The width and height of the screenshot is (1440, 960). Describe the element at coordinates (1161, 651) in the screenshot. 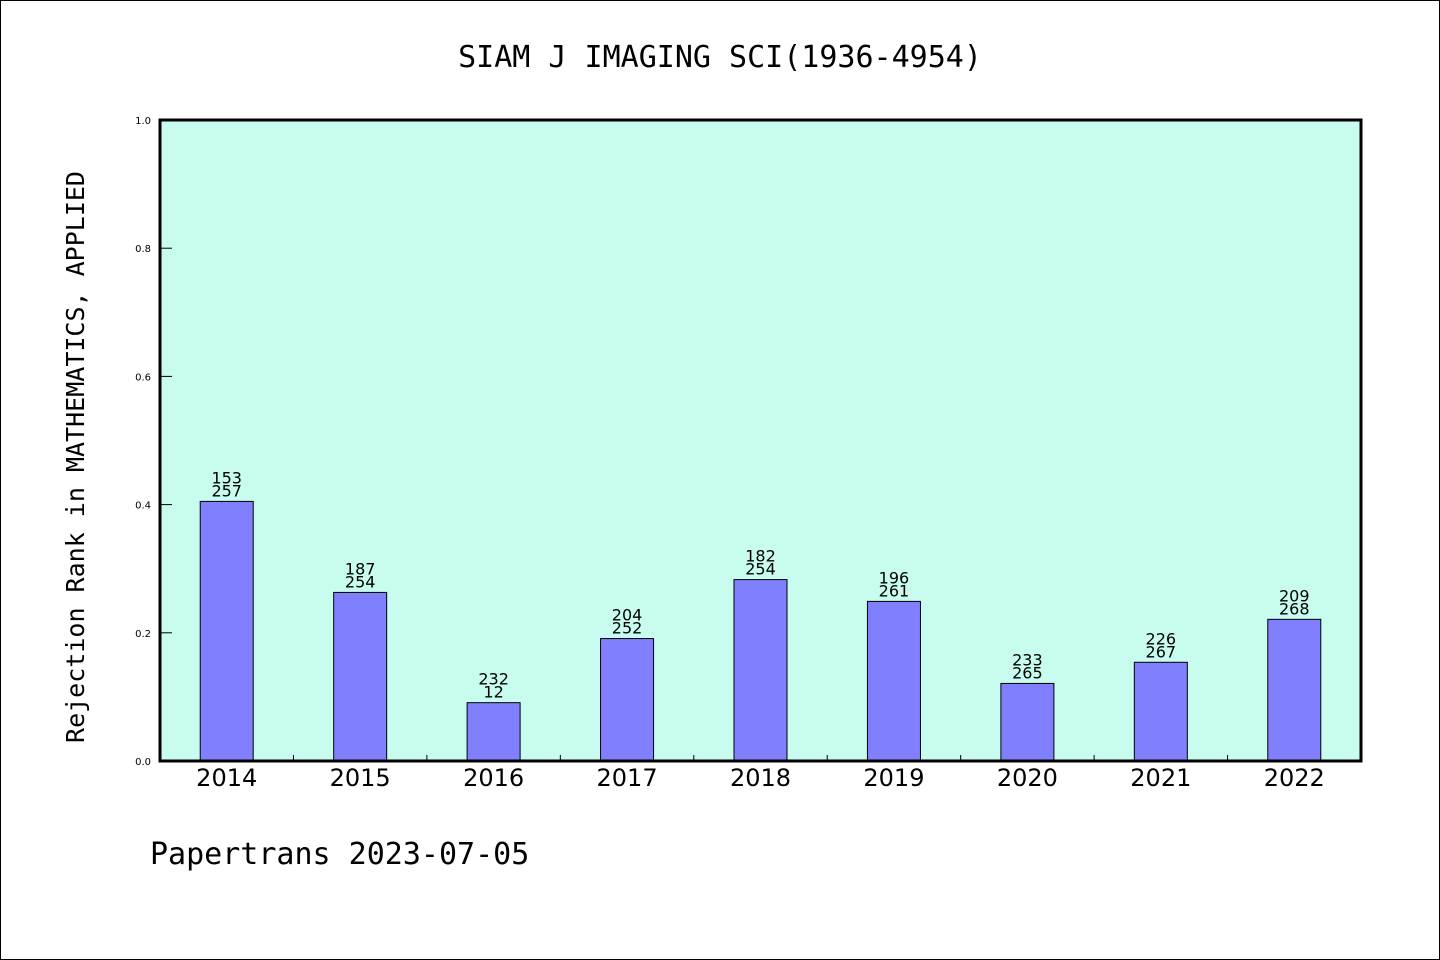

I see `data-label-bottom: 267` at that location.